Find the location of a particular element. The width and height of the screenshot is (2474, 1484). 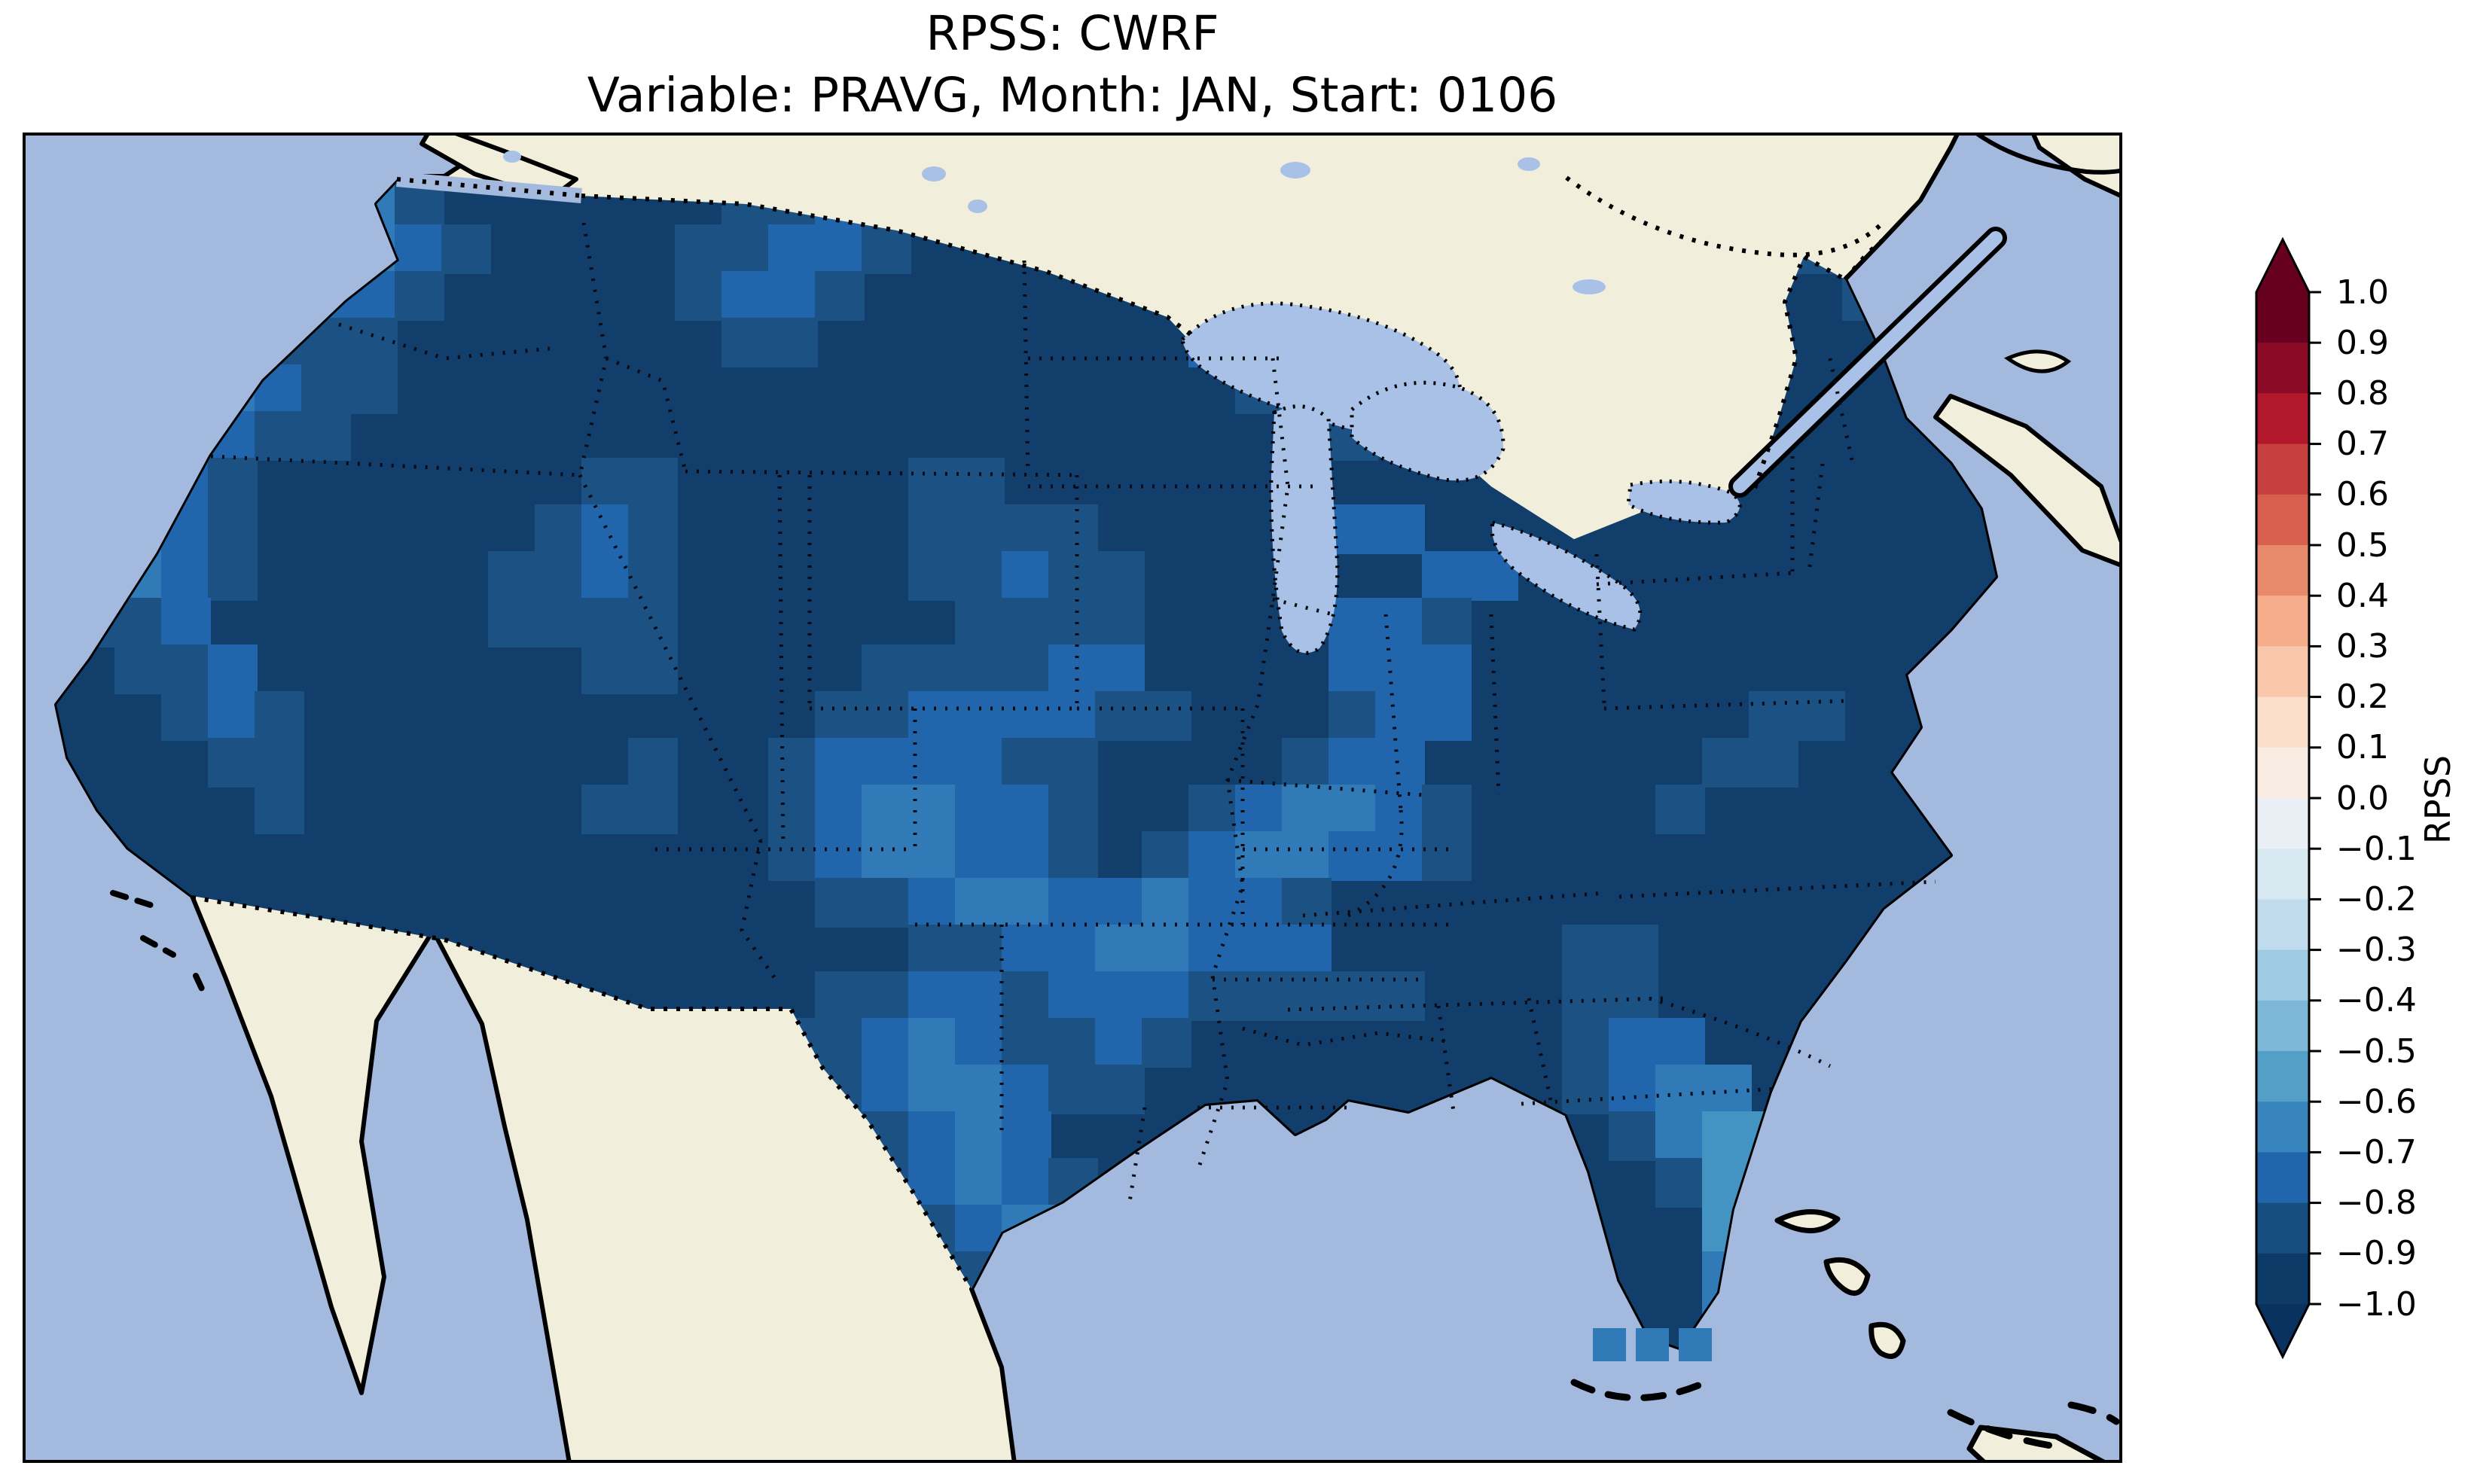

colorbar-tick-label: −1.0 is located at coordinates (2376, 1304).